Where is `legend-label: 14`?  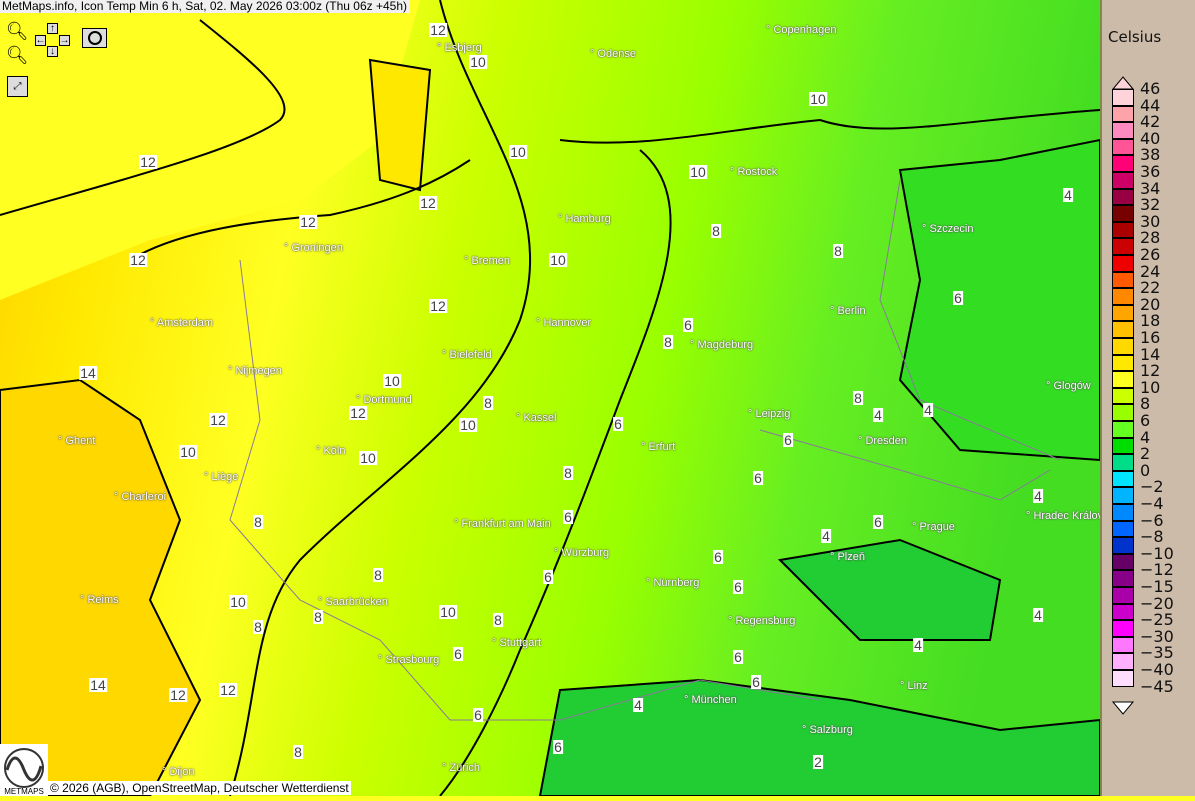 legend-label: 14 is located at coordinates (1150, 354).